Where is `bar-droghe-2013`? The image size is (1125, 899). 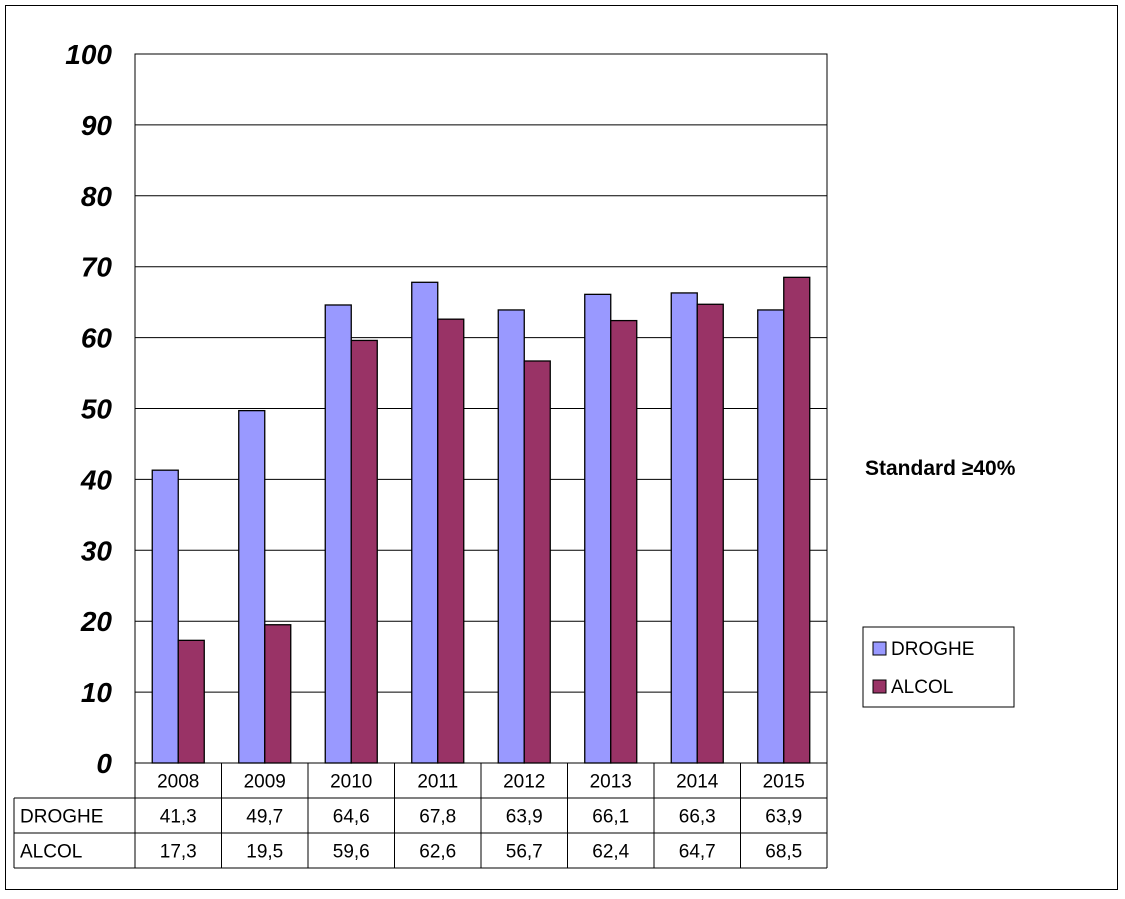
bar-droghe-2013 is located at coordinates (598, 528).